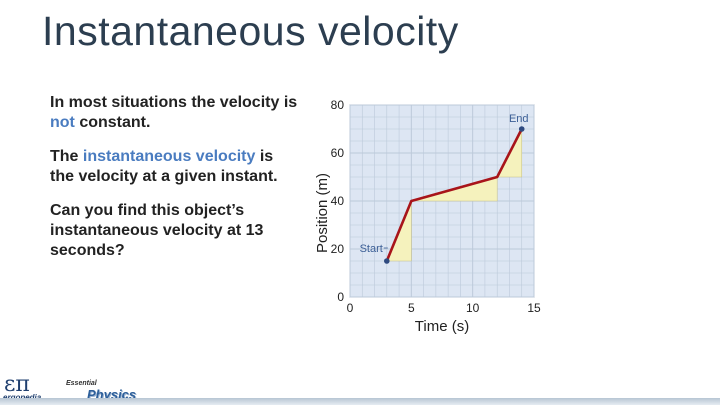  What do you see at coordinates (112, 122) in the screenshot?
I see `paragraph-1-end: constant.` at bounding box center [112, 122].